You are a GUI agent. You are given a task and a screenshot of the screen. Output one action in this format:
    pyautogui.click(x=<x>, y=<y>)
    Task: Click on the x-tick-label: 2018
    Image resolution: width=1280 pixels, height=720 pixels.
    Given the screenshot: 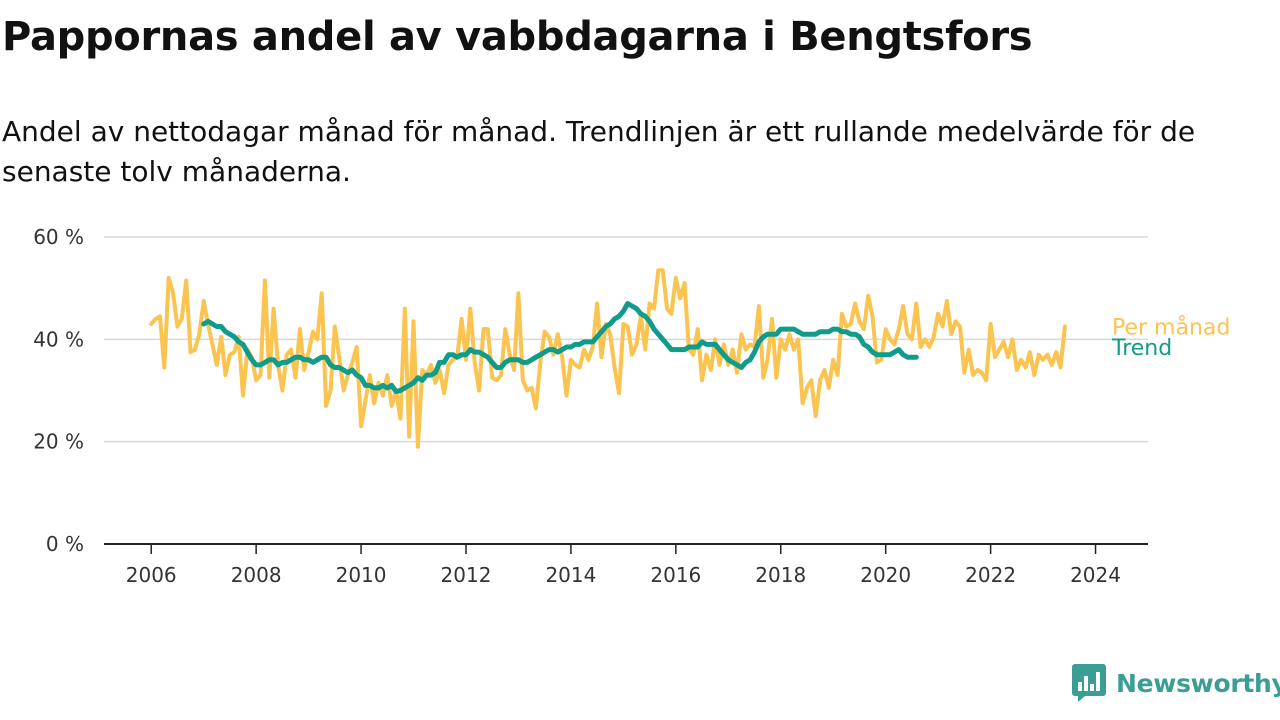 What is the action you would take?
    pyautogui.click(x=780, y=575)
    